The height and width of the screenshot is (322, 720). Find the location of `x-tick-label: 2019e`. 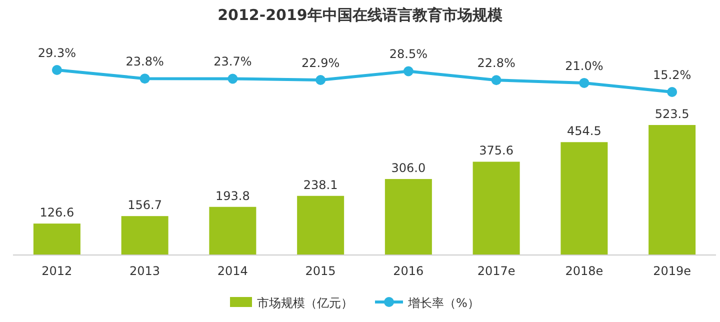

x-tick-label: 2019e is located at coordinates (672, 271).